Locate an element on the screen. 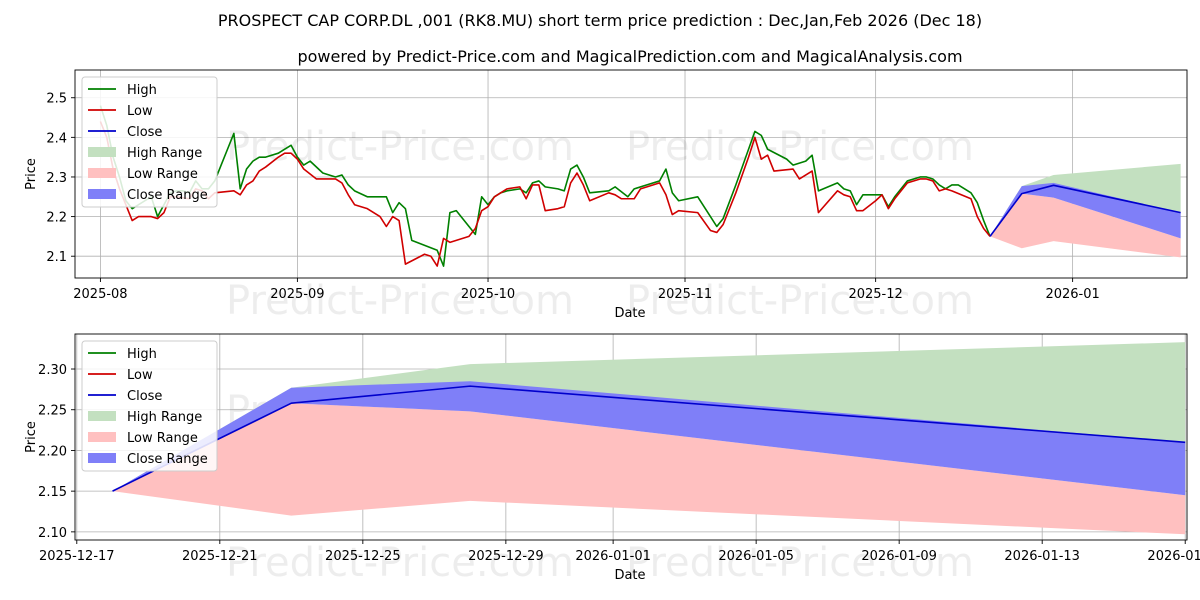 The height and width of the screenshot is (600, 1200). y-tick-label: 2.10 is located at coordinates (52, 533).